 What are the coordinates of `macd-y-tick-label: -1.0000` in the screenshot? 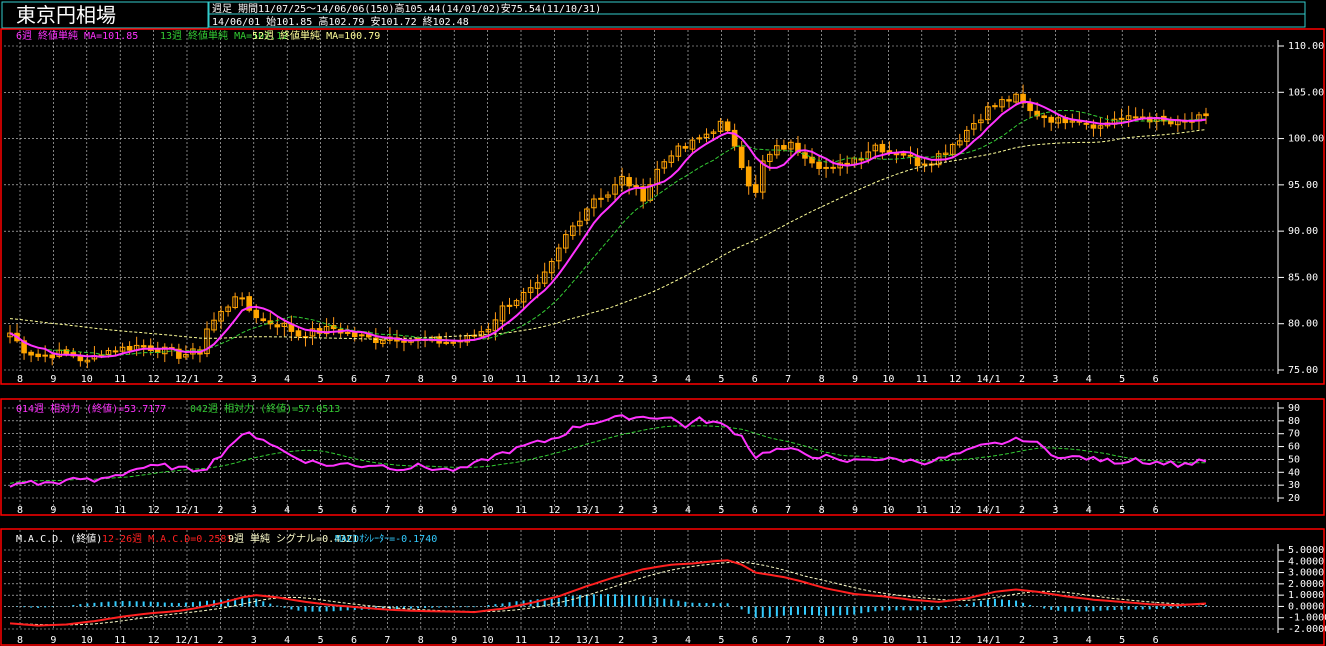 It's located at (1307, 618).